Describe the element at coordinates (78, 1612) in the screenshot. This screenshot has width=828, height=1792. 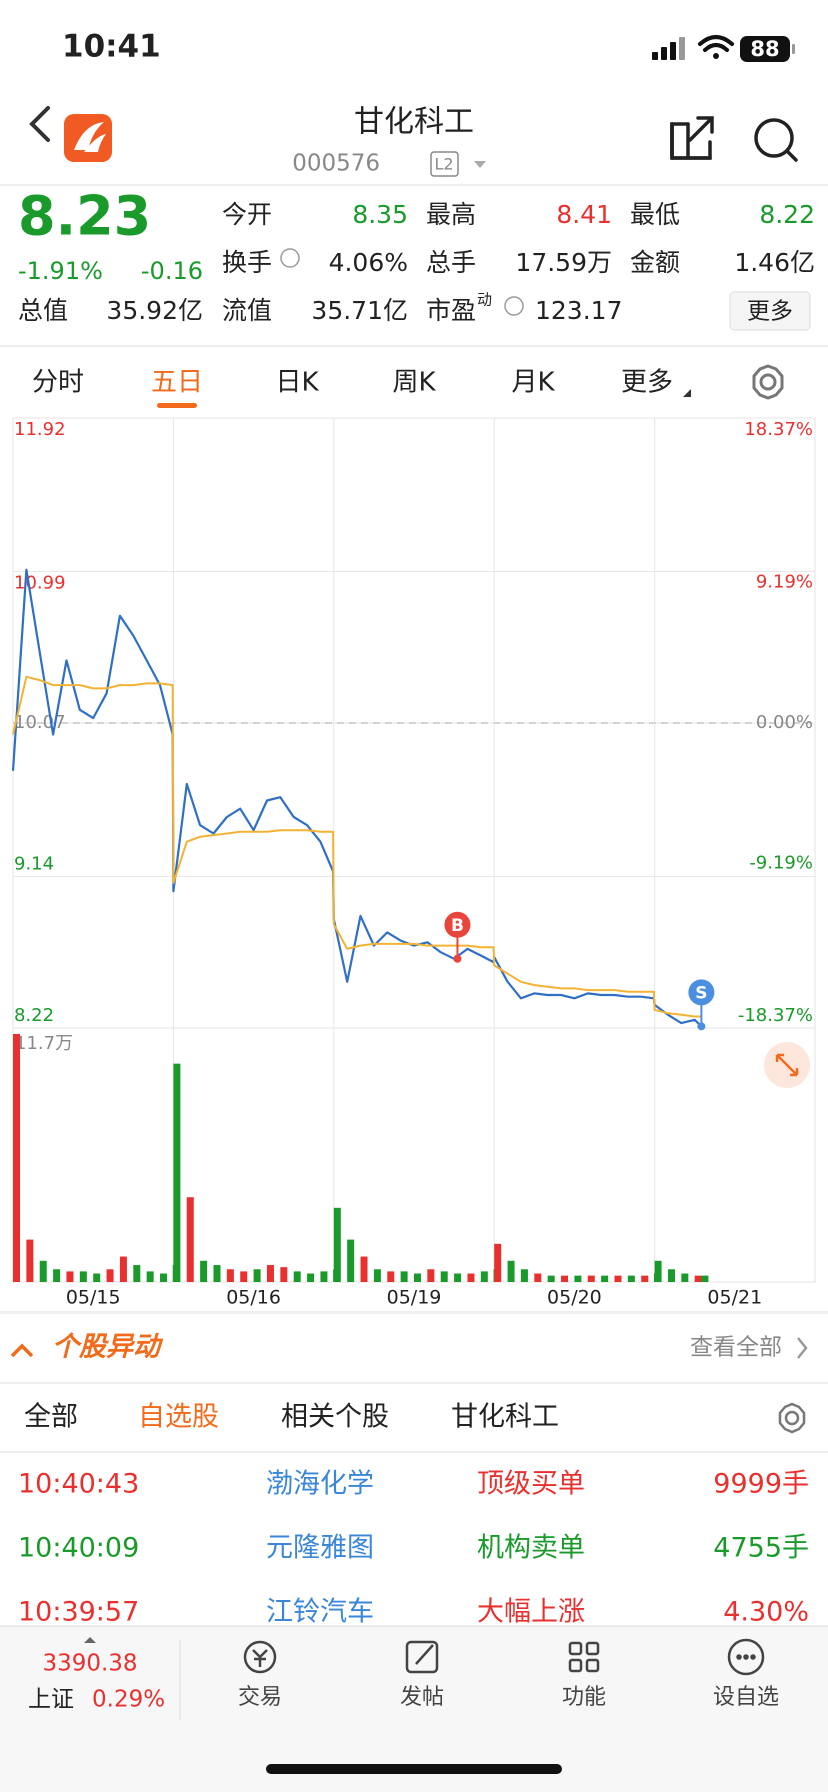
I see `row-time: 10:39:57` at that location.